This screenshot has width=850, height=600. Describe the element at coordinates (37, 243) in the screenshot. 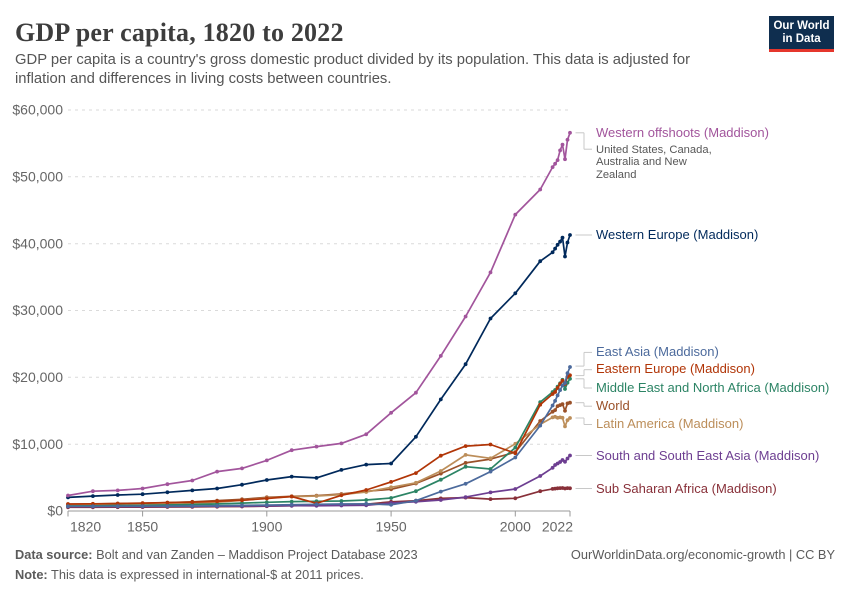

I see `svg-text: $40,000` at that location.